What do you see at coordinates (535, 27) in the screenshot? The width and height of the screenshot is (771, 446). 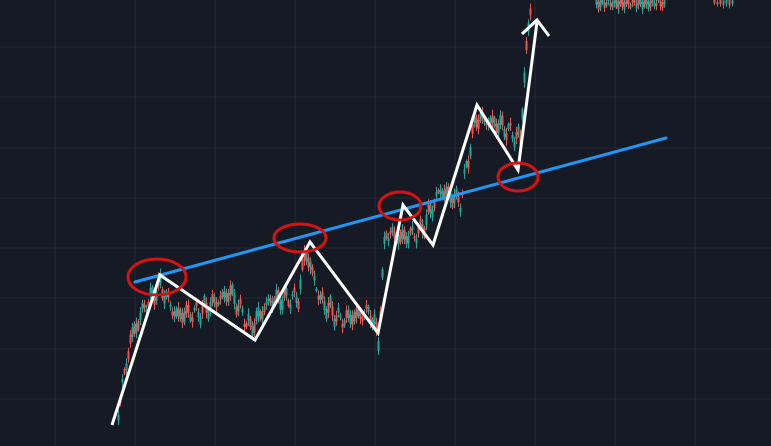 I see `arrow-head` at bounding box center [535, 27].